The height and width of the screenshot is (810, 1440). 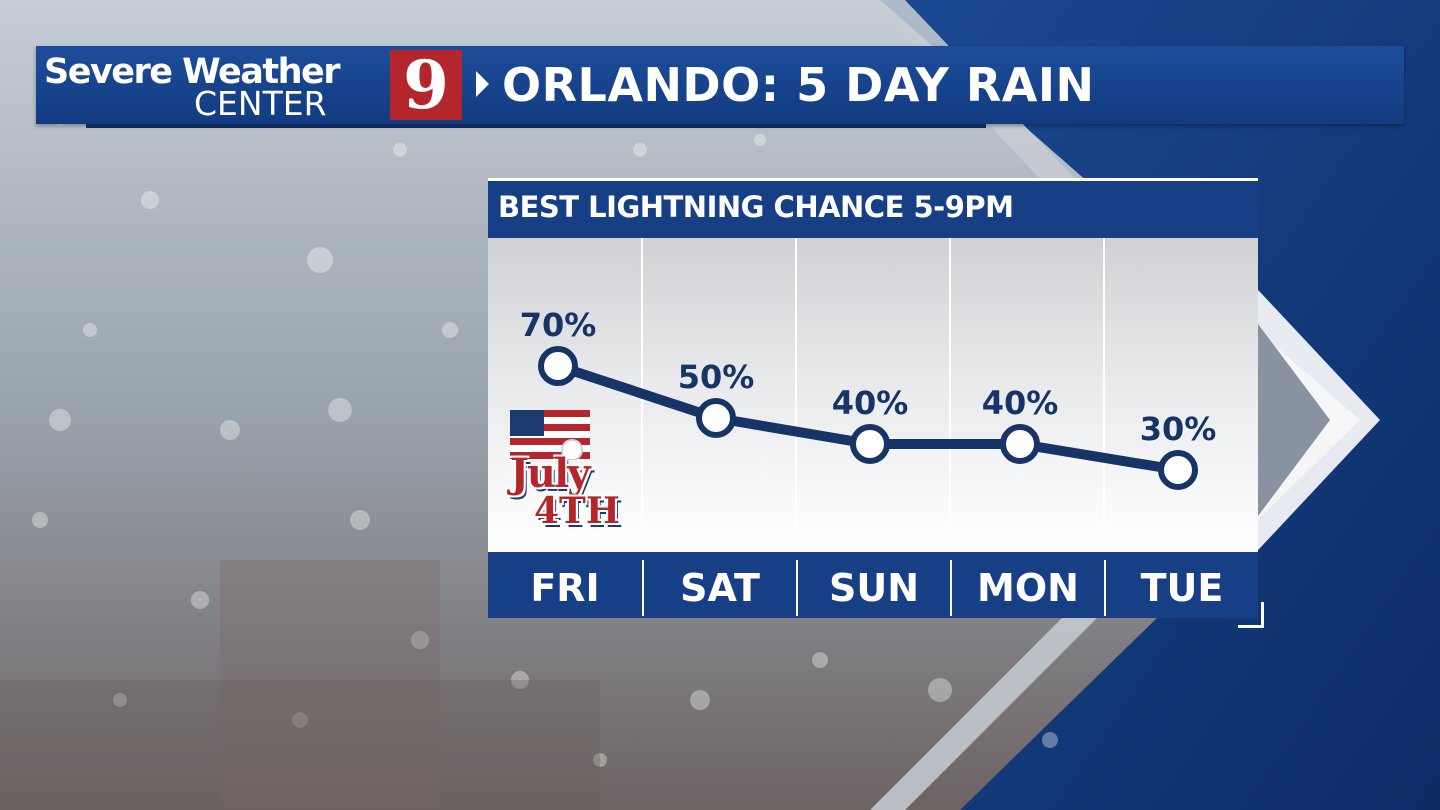 What do you see at coordinates (1027, 588) in the screenshot?
I see `day-label: MON` at bounding box center [1027, 588].